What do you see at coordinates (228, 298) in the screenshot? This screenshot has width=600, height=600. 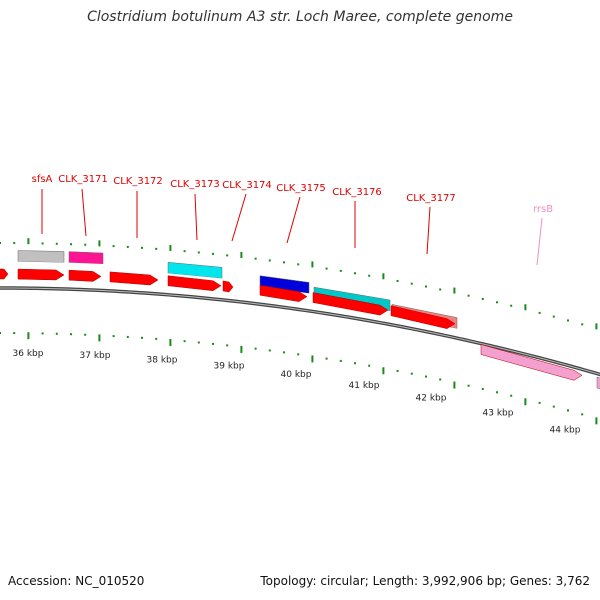 I see `cds-track` at bounding box center [228, 298].